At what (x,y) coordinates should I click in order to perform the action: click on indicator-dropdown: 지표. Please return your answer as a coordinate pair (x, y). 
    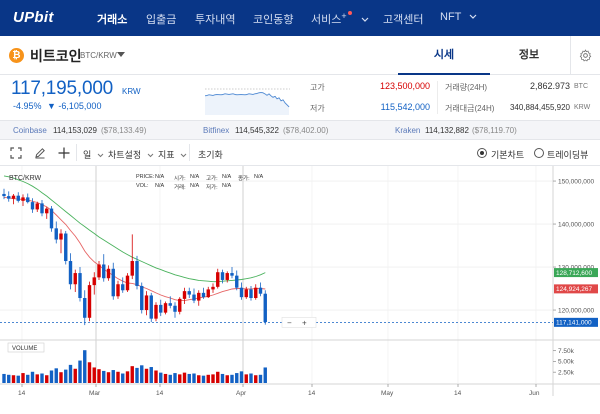
    Looking at the image, I should click on (172, 154).